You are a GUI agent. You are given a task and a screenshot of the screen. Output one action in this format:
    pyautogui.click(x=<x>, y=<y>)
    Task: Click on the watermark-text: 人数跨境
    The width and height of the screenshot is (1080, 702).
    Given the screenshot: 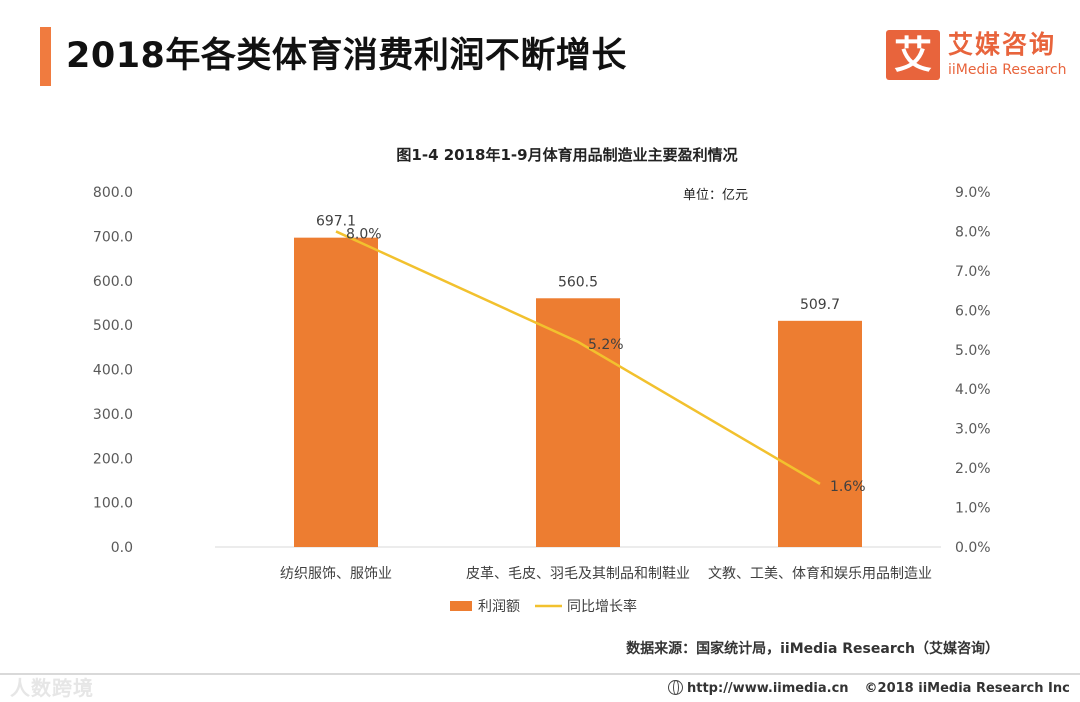 What is the action you would take?
    pyautogui.click(x=52, y=688)
    